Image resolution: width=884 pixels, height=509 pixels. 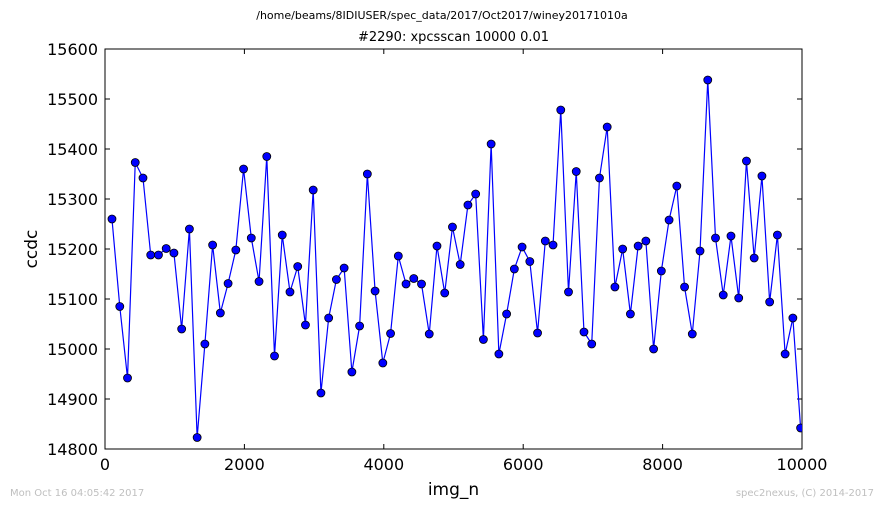 What do you see at coordinates (72, 299) in the screenshot?
I see `y-tick-label: 15100` at bounding box center [72, 299].